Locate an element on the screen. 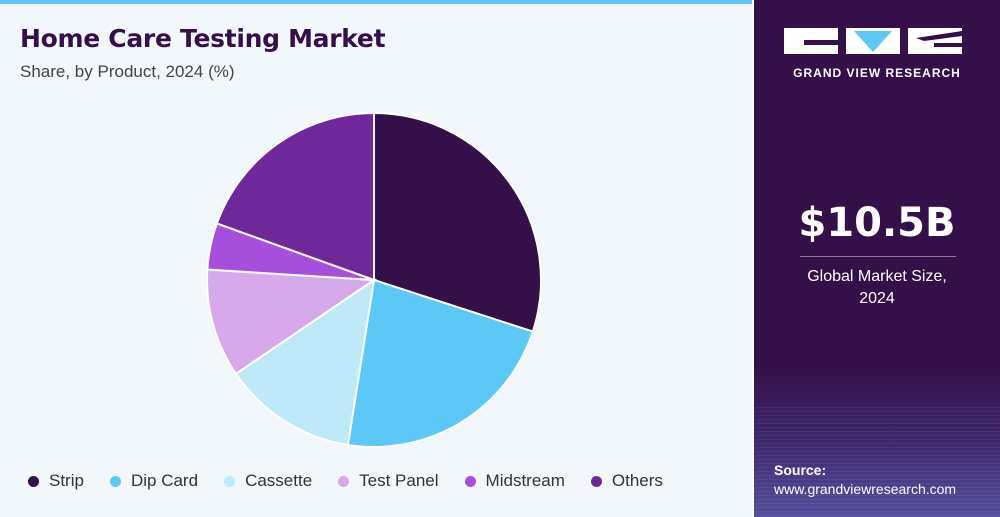  legend-item-midstream: Midstream is located at coordinates (514, 481).